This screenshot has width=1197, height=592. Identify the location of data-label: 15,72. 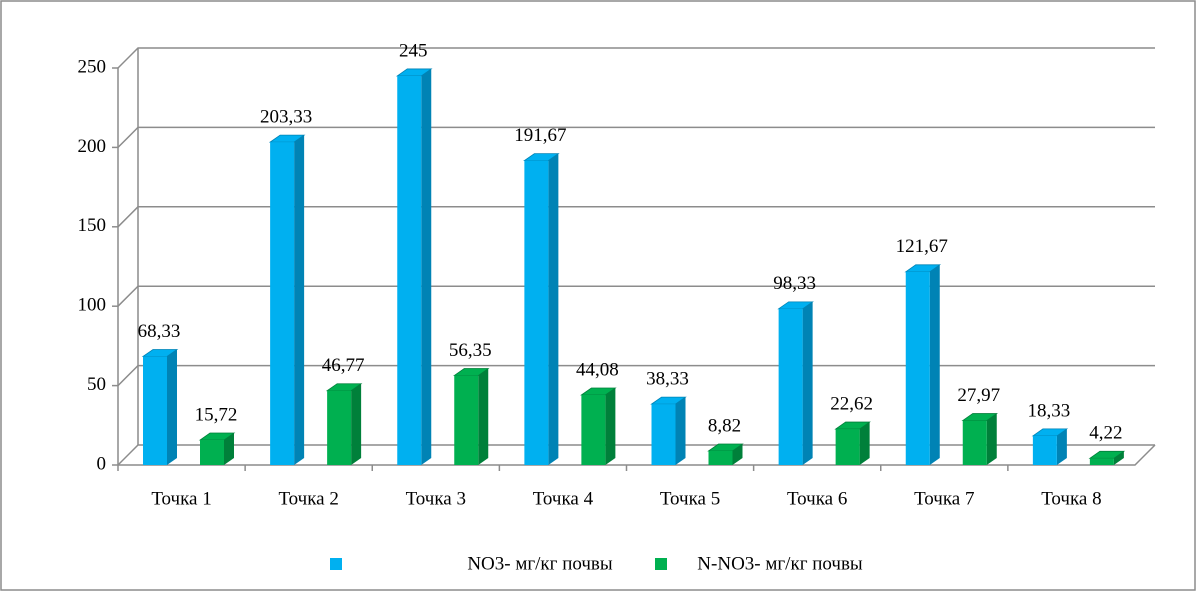
(216, 414).